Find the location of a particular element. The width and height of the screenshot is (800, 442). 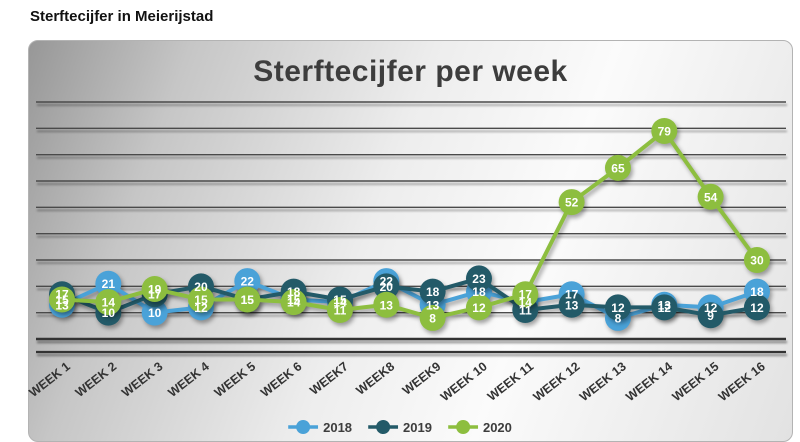

data-label-2019-week15: 9 is located at coordinates (710, 316).